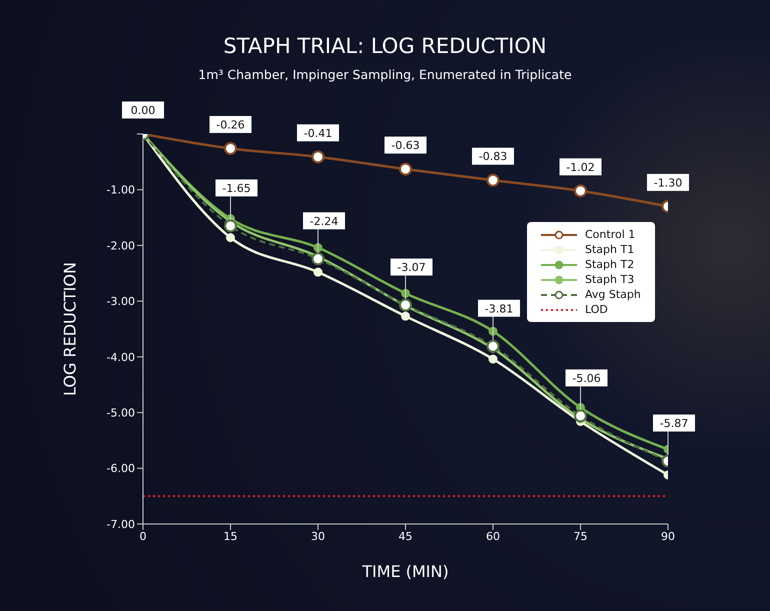 The height and width of the screenshot is (611, 770). I want to click on y-tick-label: -4.00, so click(120, 357).